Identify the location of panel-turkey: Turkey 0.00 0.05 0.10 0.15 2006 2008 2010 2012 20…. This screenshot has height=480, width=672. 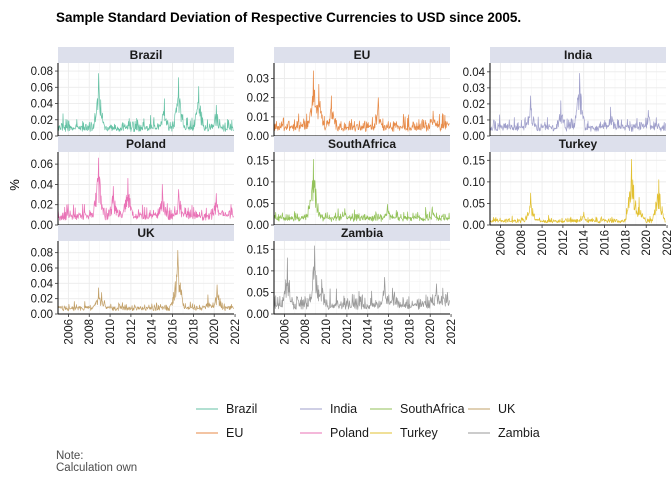
(567, 196).